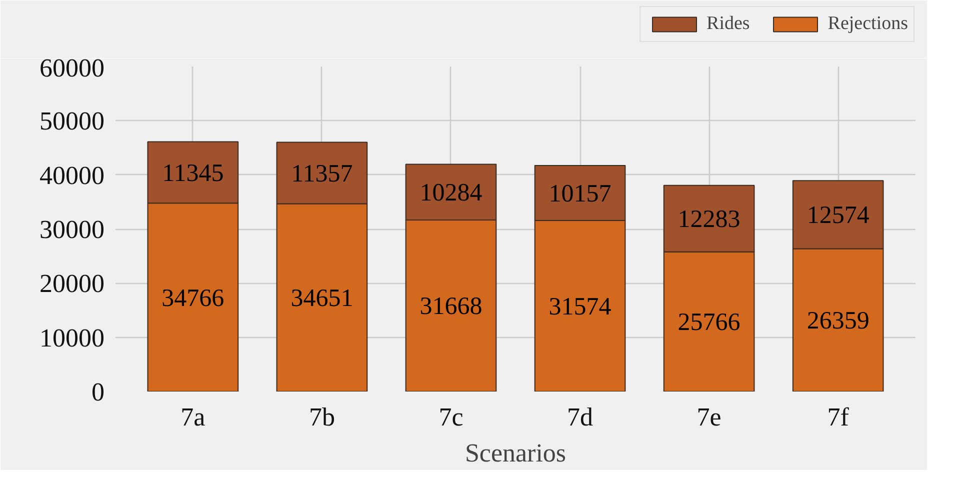 This screenshot has width=960, height=502. Describe the element at coordinates (72, 121) in the screenshot. I see `y-tick-label: 50000` at that location.